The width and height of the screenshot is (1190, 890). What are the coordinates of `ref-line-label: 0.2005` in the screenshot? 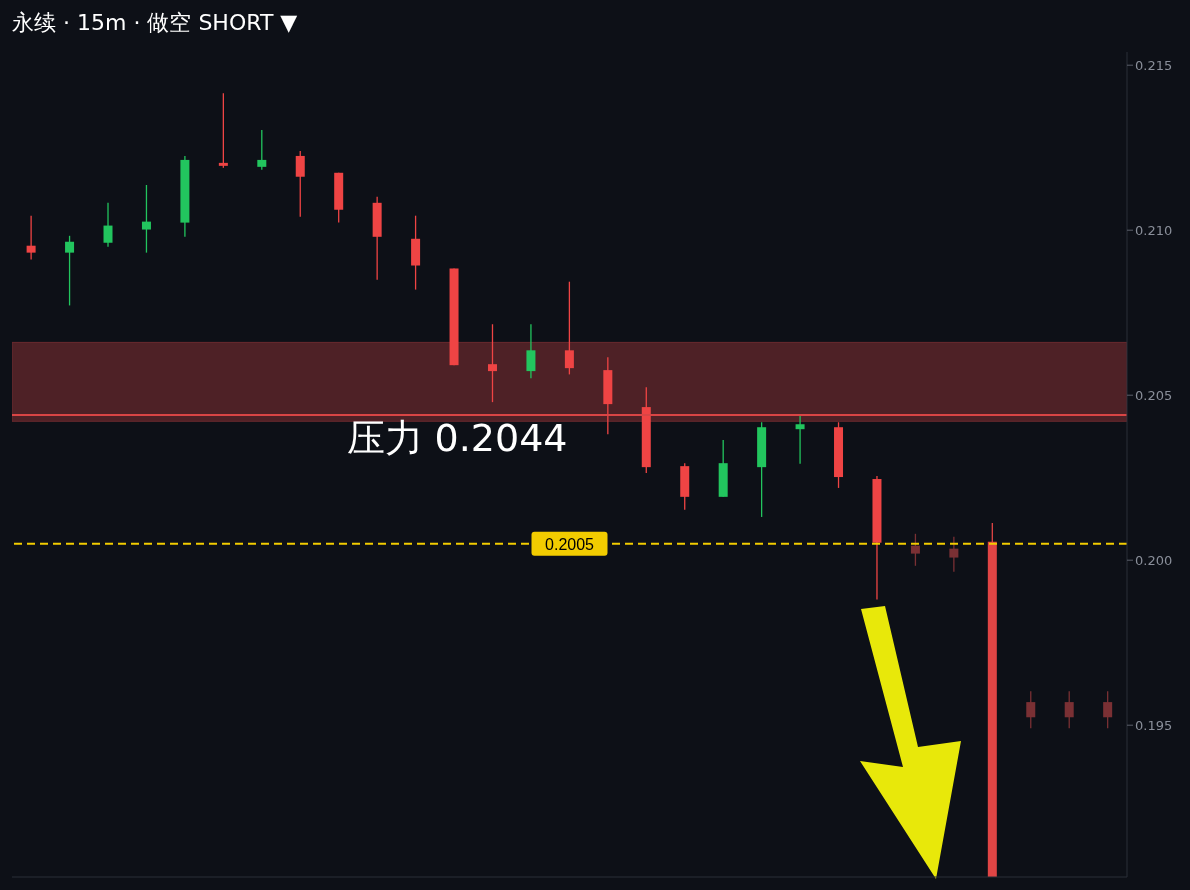 It's located at (570, 544).